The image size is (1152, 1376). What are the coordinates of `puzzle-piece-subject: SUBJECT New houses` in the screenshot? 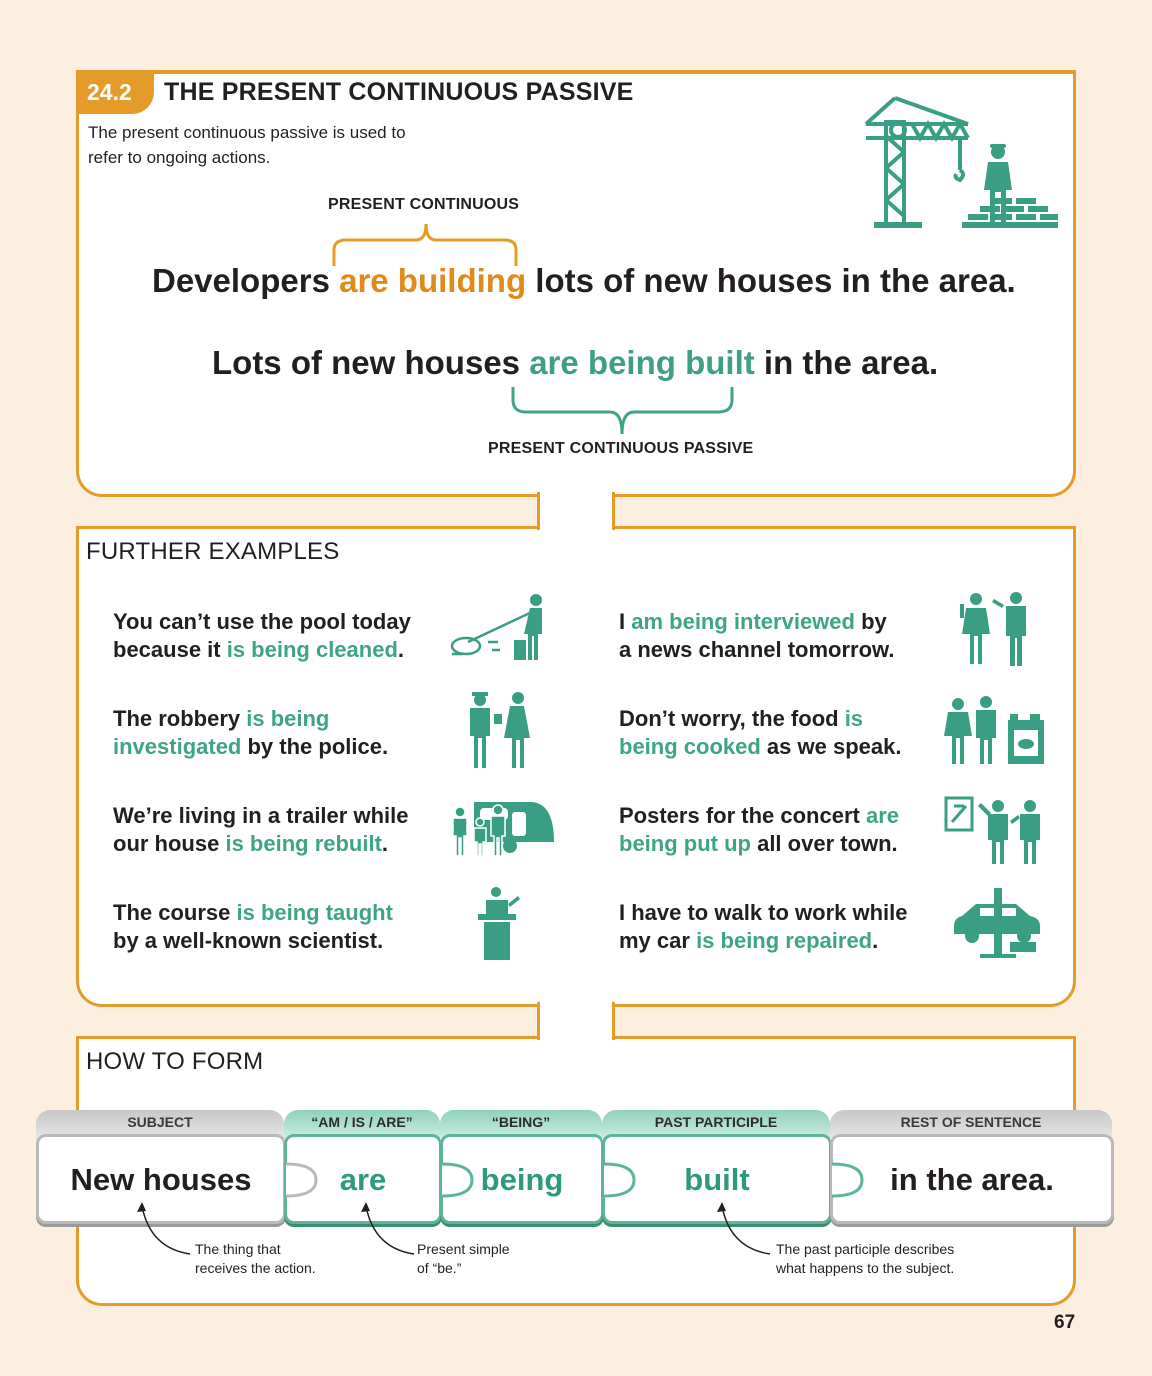 It's located at (161, 1167).